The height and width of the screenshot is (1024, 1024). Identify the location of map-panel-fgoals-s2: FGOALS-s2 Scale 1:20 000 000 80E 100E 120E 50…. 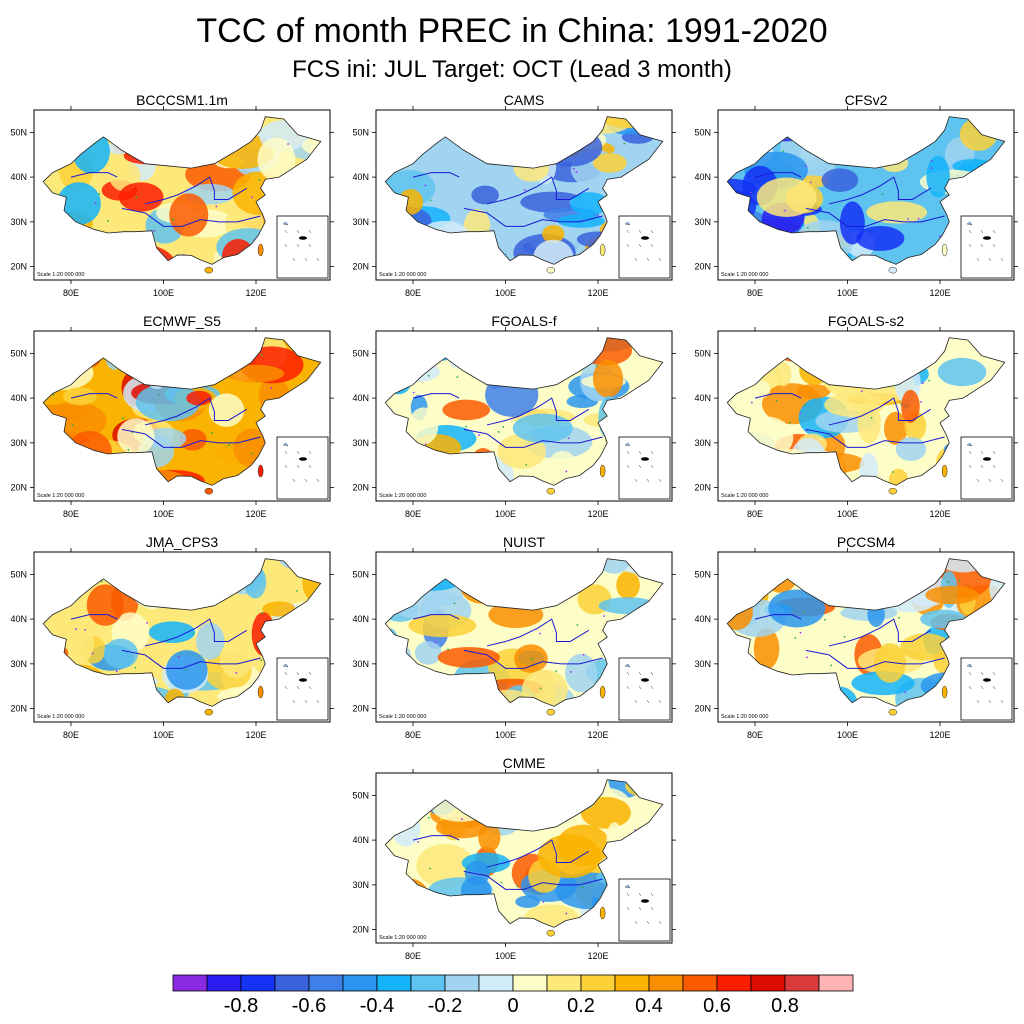
(851, 420).